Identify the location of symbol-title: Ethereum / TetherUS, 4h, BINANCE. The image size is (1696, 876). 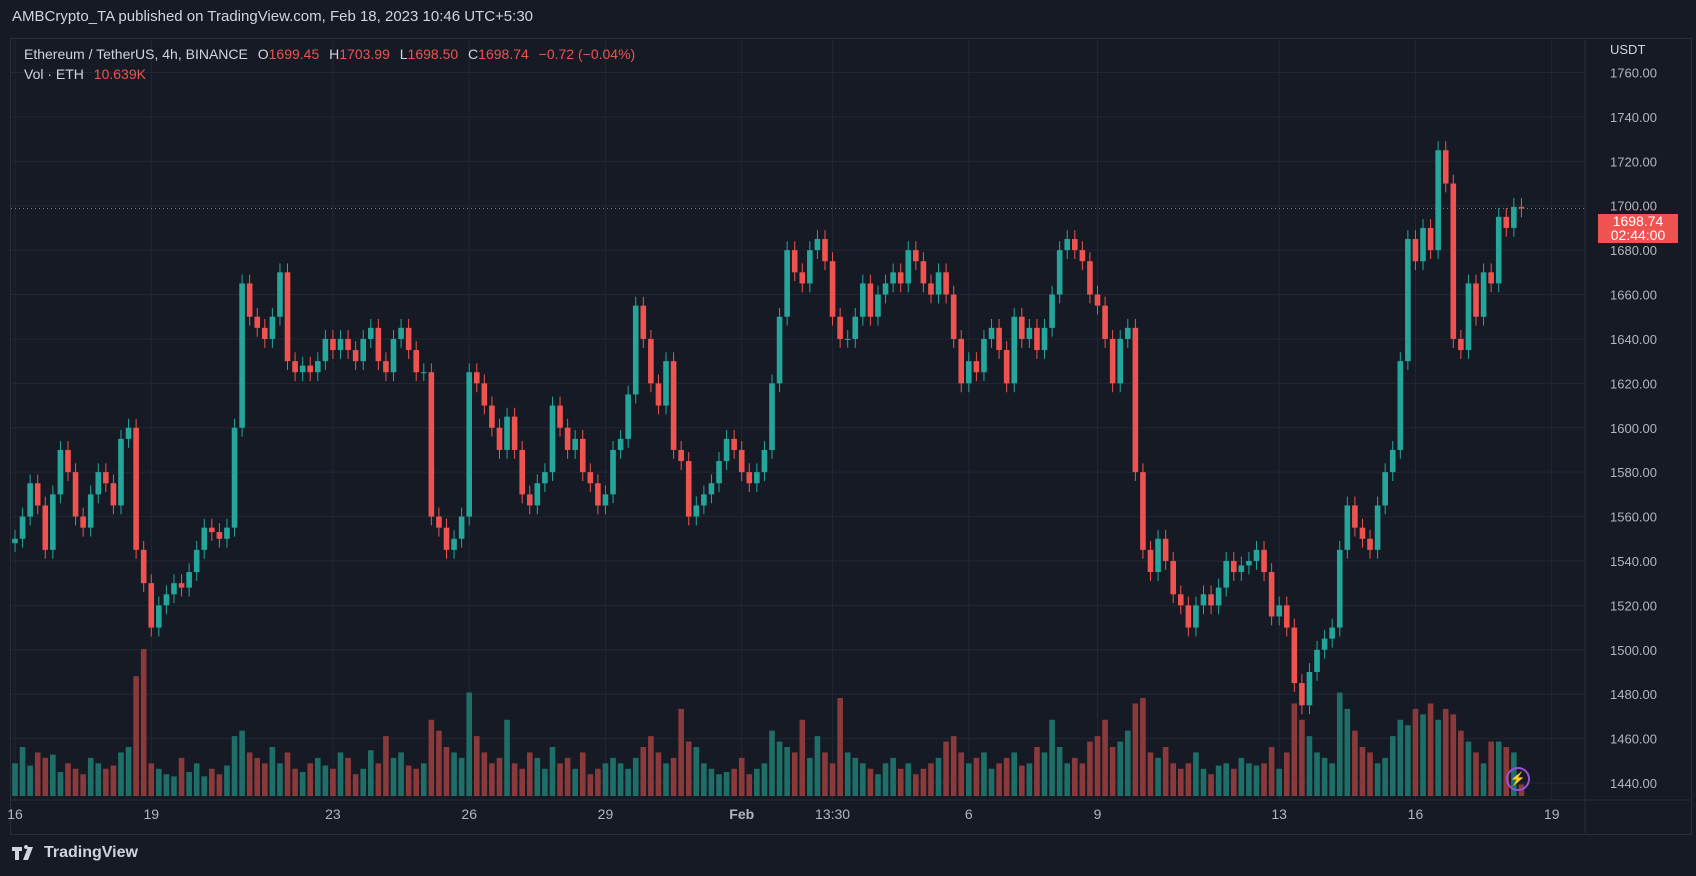
(136, 54).